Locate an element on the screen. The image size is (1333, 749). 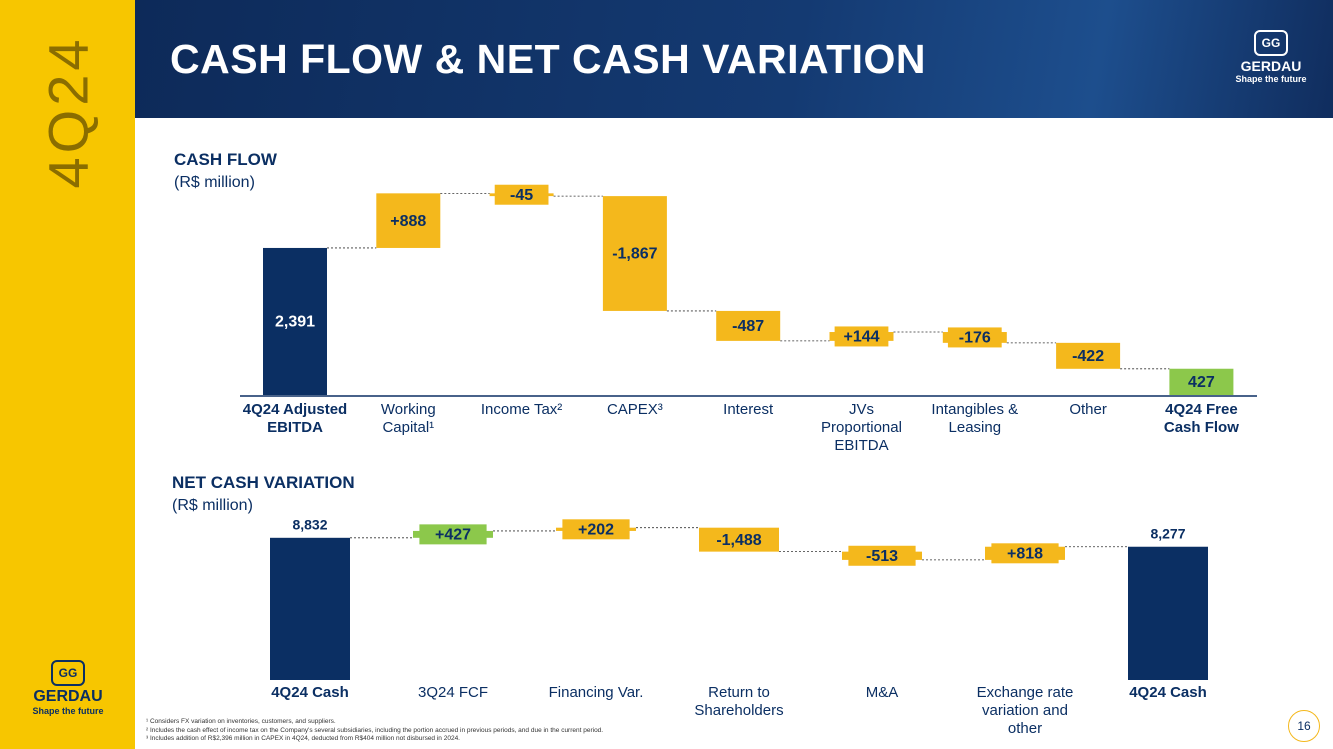
x-tick-label: Working Capital¹ is located at coordinates (408, 418).